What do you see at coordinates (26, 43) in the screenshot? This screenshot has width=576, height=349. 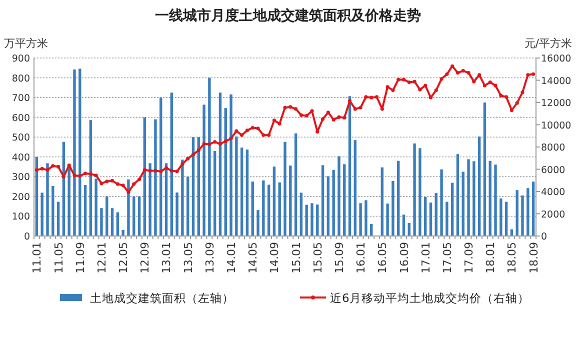 I see `y-axis-title: 万平方米` at bounding box center [26, 43].